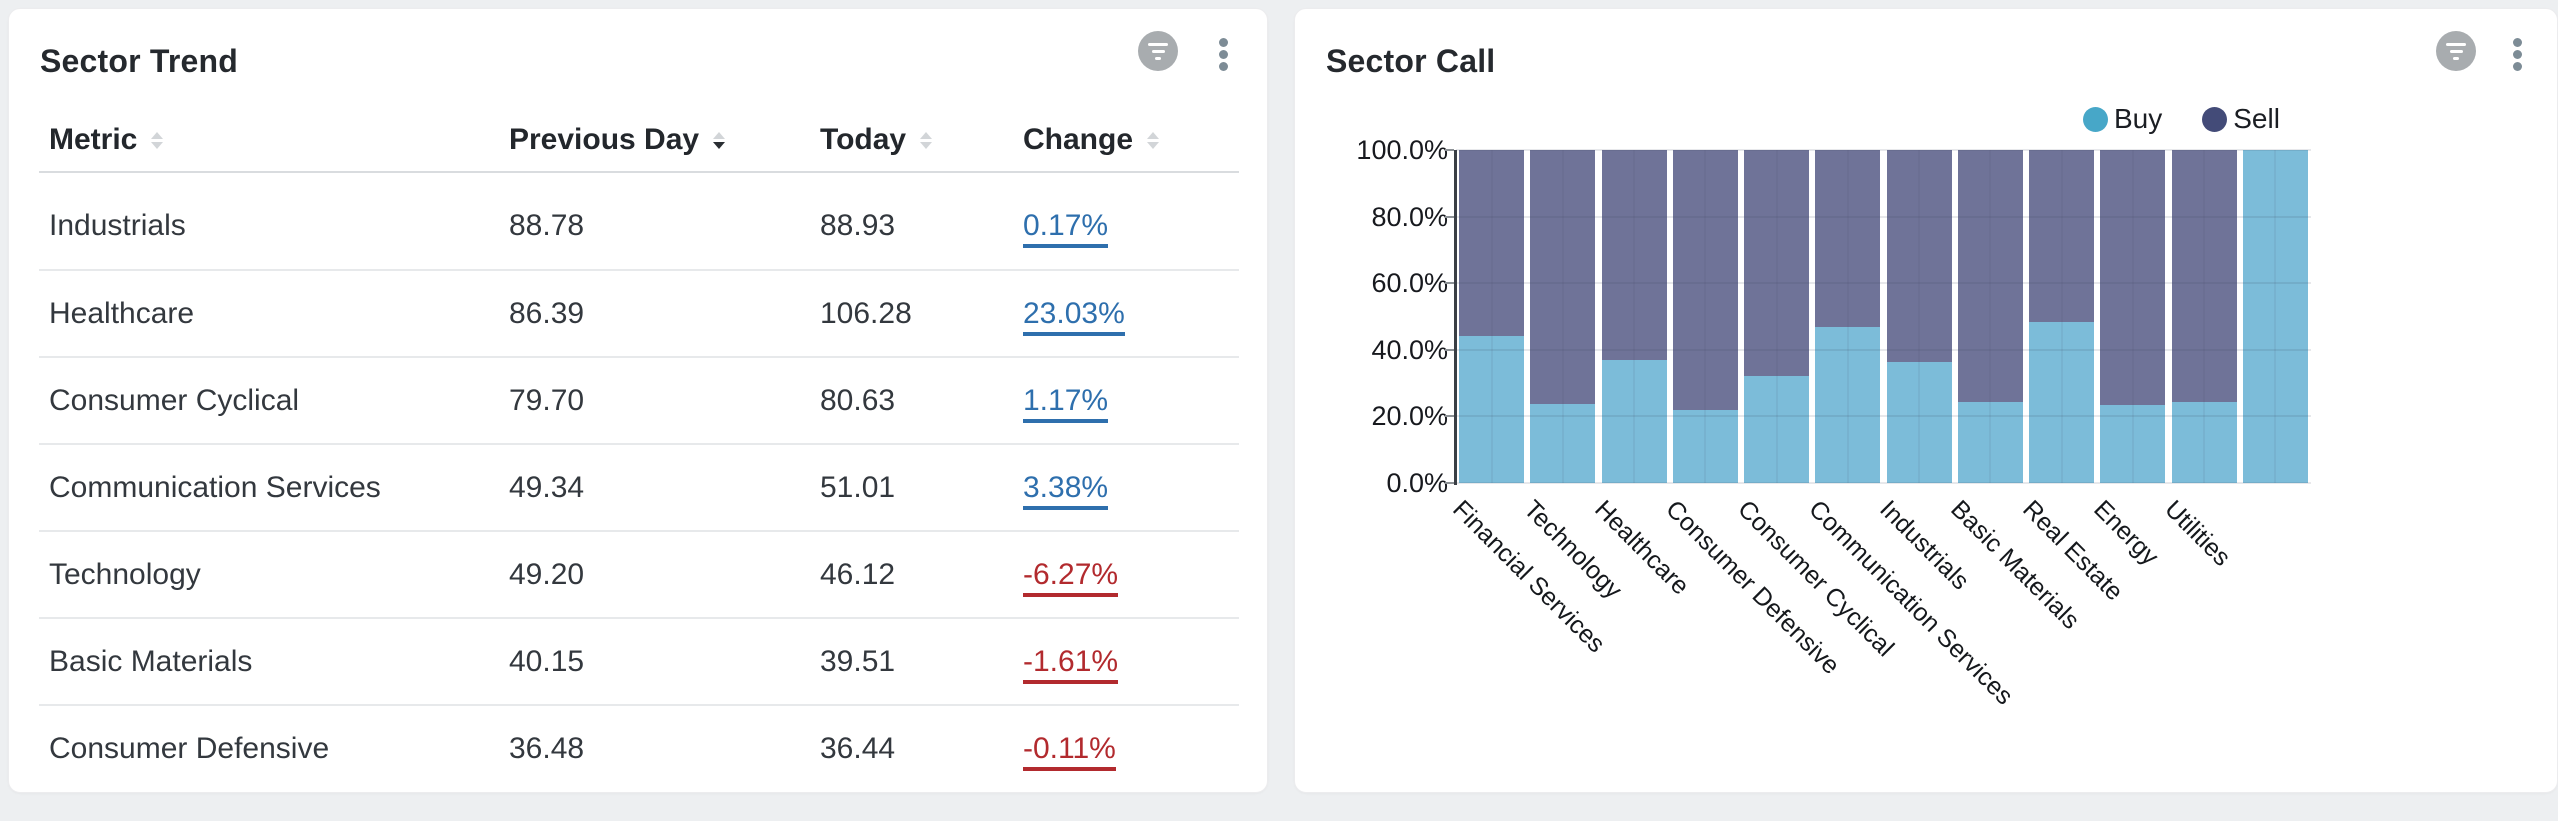  What do you see at coordinates (2122, 119) in the screenshot?
I see `legend-item-buy: Buy` at bounding box center [2122, 119].